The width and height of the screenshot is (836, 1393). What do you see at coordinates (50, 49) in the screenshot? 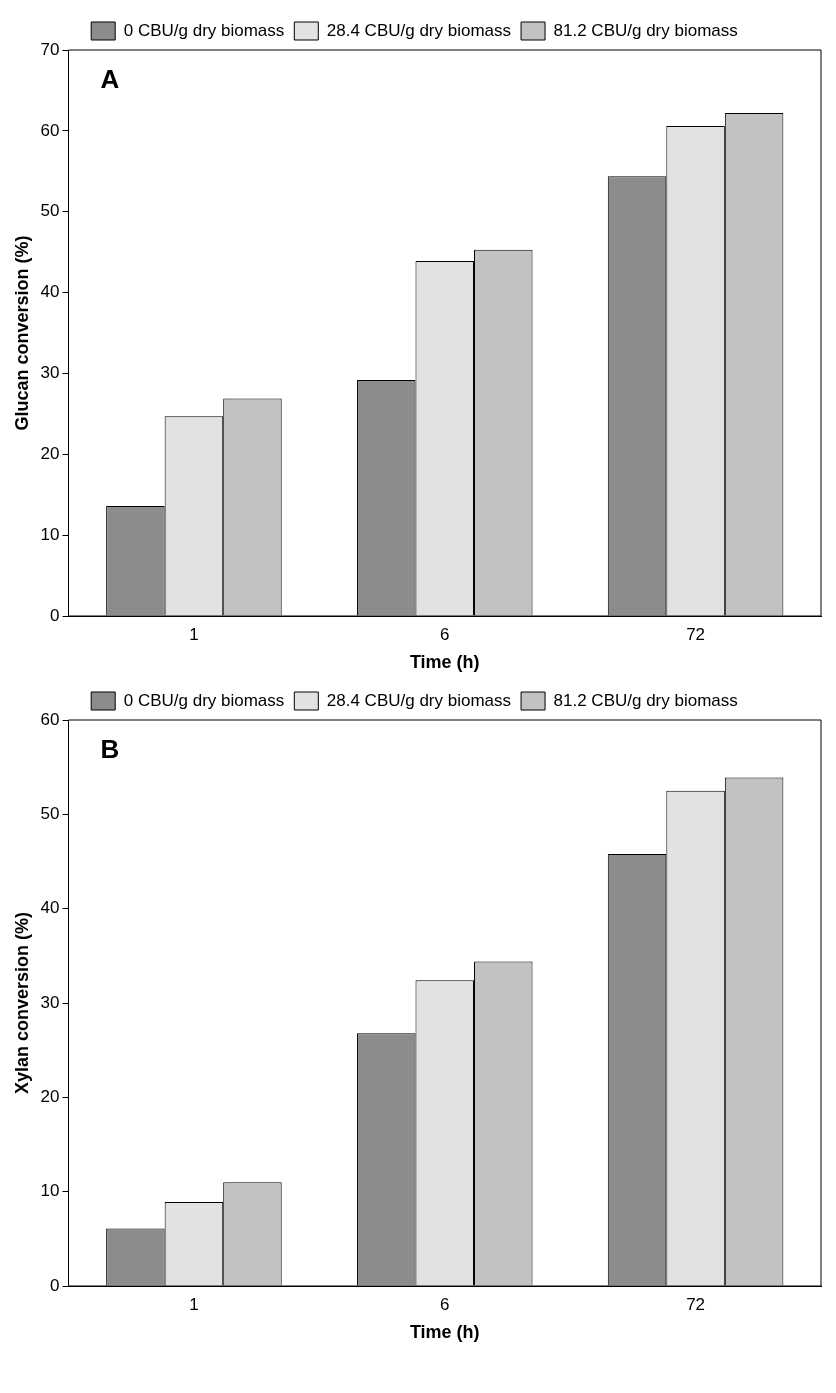
I see `y-tick-label: 70` at bounding box center [50, 49].